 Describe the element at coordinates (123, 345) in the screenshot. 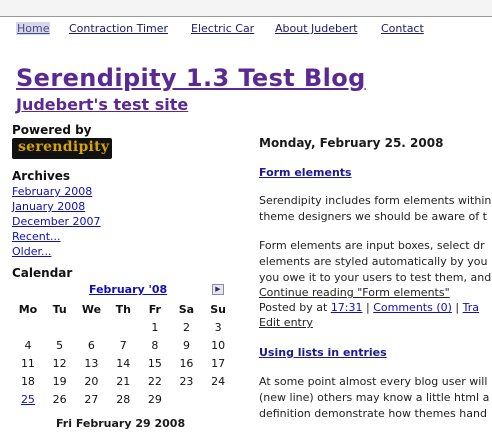

I see `calendar-day: 7` at that location.